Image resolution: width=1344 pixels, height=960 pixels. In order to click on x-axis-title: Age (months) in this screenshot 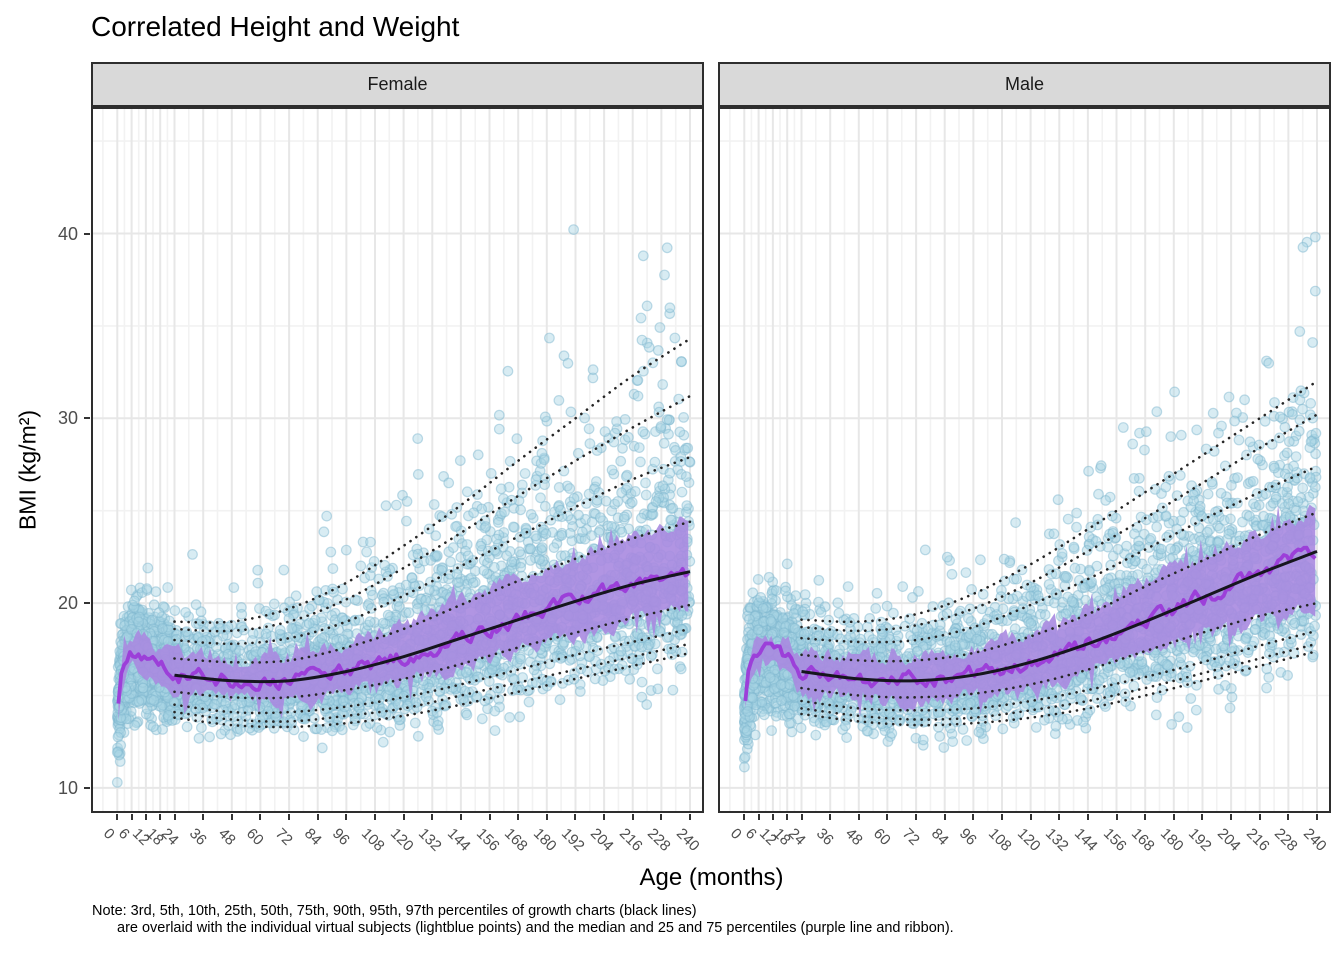, I will do `click(711, 877)`.